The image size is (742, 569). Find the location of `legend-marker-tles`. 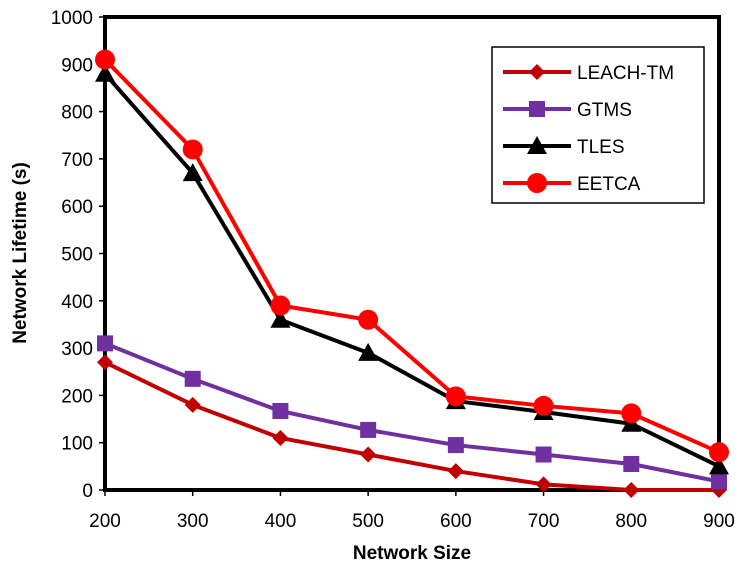

legend-marker-tles is located at coordinates (537, 145).